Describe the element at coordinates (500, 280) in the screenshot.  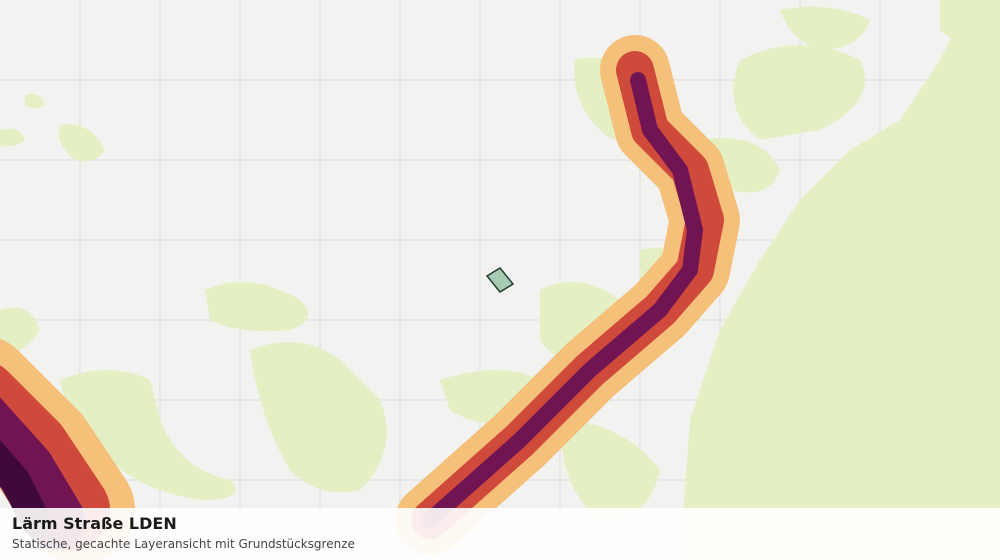
I see `parcel-boundary` at that location.